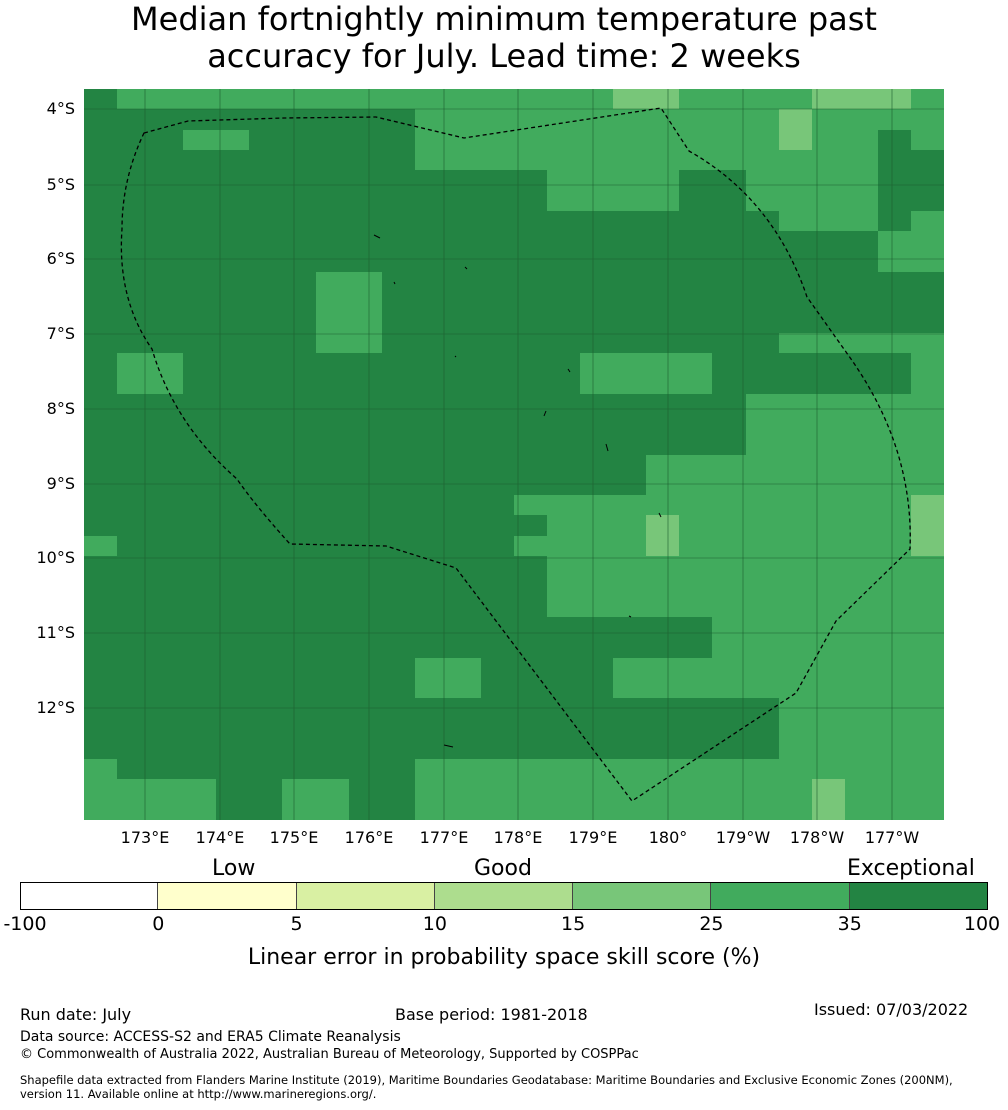 The height and width of the screenshot is (1110, 1008). Describe the element at coordinates (60, 108) in the screenshot. I see `latitude-label: 4°S` at that location.